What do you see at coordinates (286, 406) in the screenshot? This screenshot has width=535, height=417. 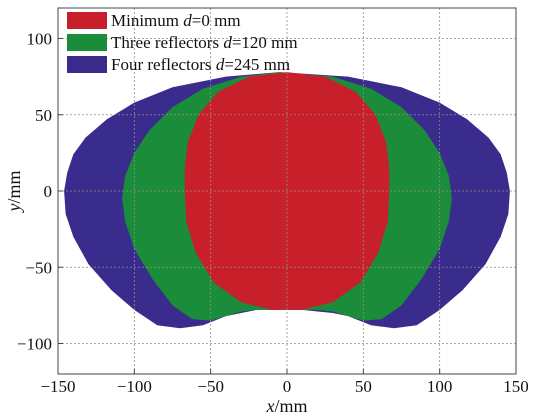 I see `x-axis-label: x/mm` at bounding box center [286, 406].